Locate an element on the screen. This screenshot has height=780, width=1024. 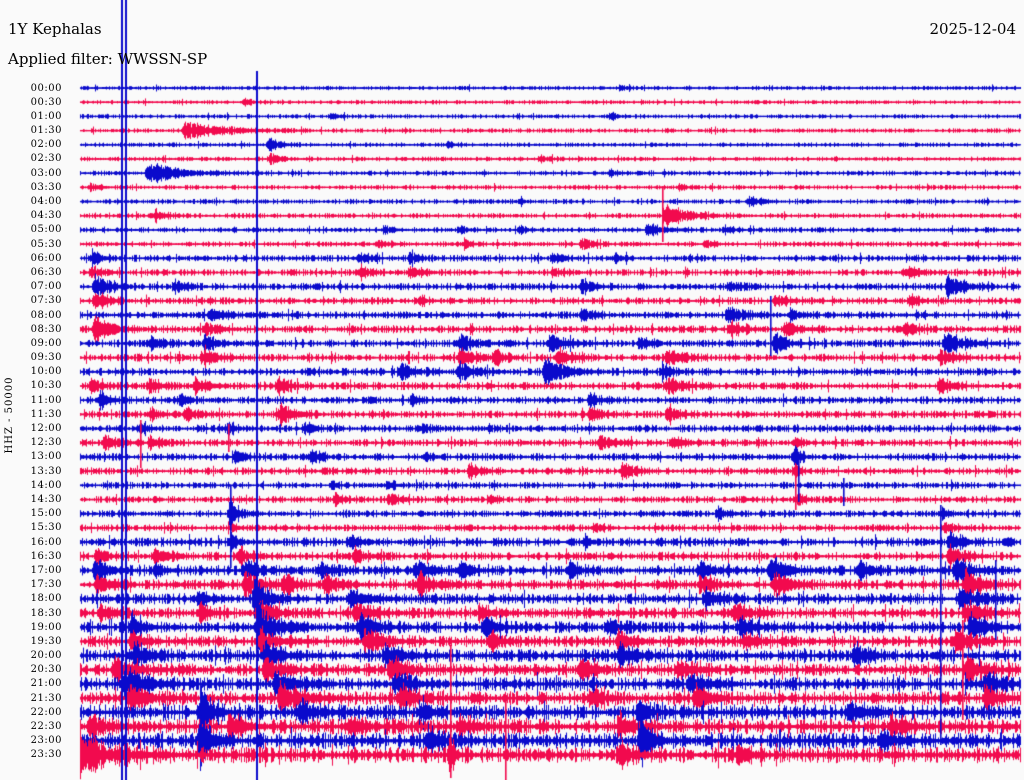
row-time-label: 19:30 is located at coordinates (46, 641).